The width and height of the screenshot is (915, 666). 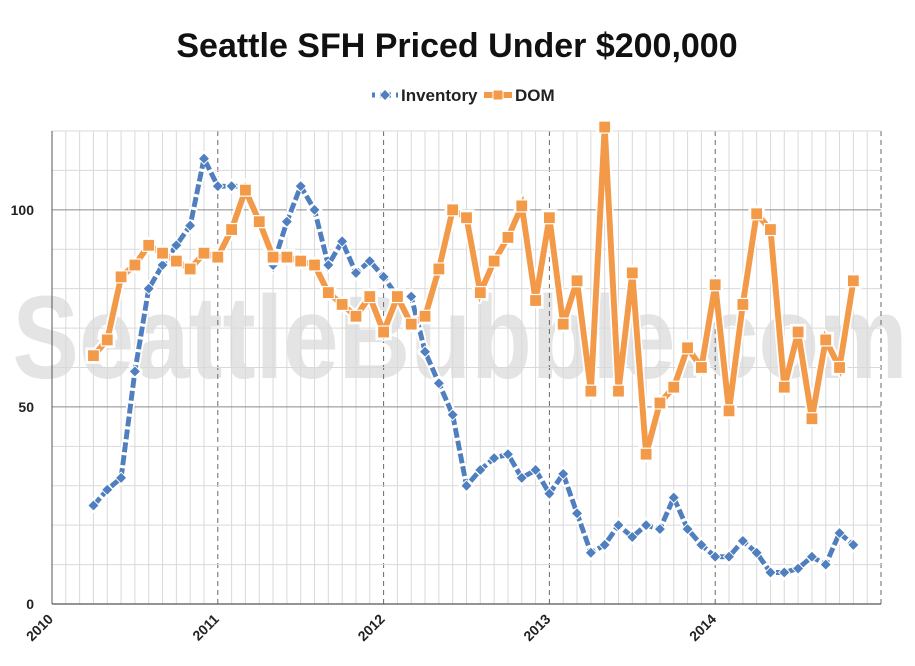 What do you see at coordinates (439, 95) in the screenshot?
I see `legend-label-inventory: Inventory` at bounding box center [439, 95].